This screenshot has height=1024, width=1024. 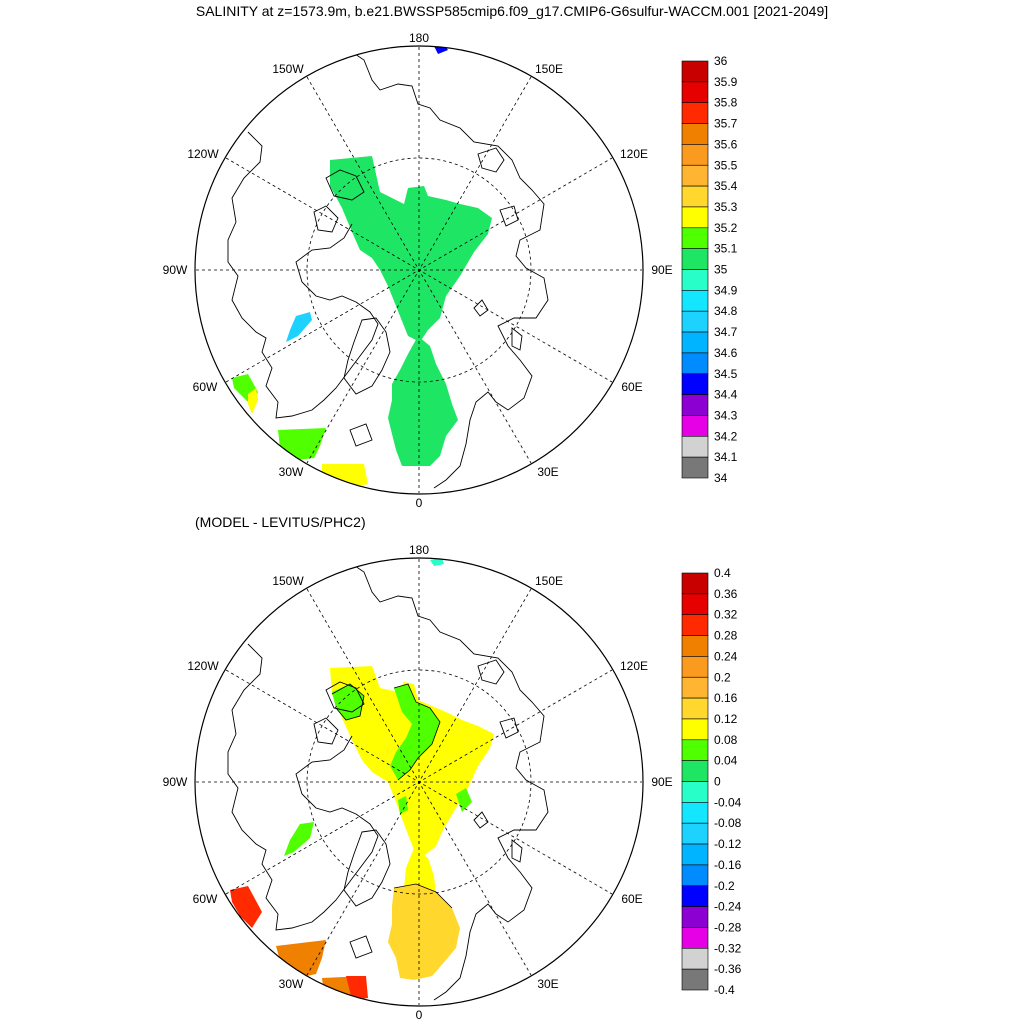 What do you see at coordinates (726, 332) in the screenshot?
I see `colorbar-label: 34.7` at bounding box center [726, 332].